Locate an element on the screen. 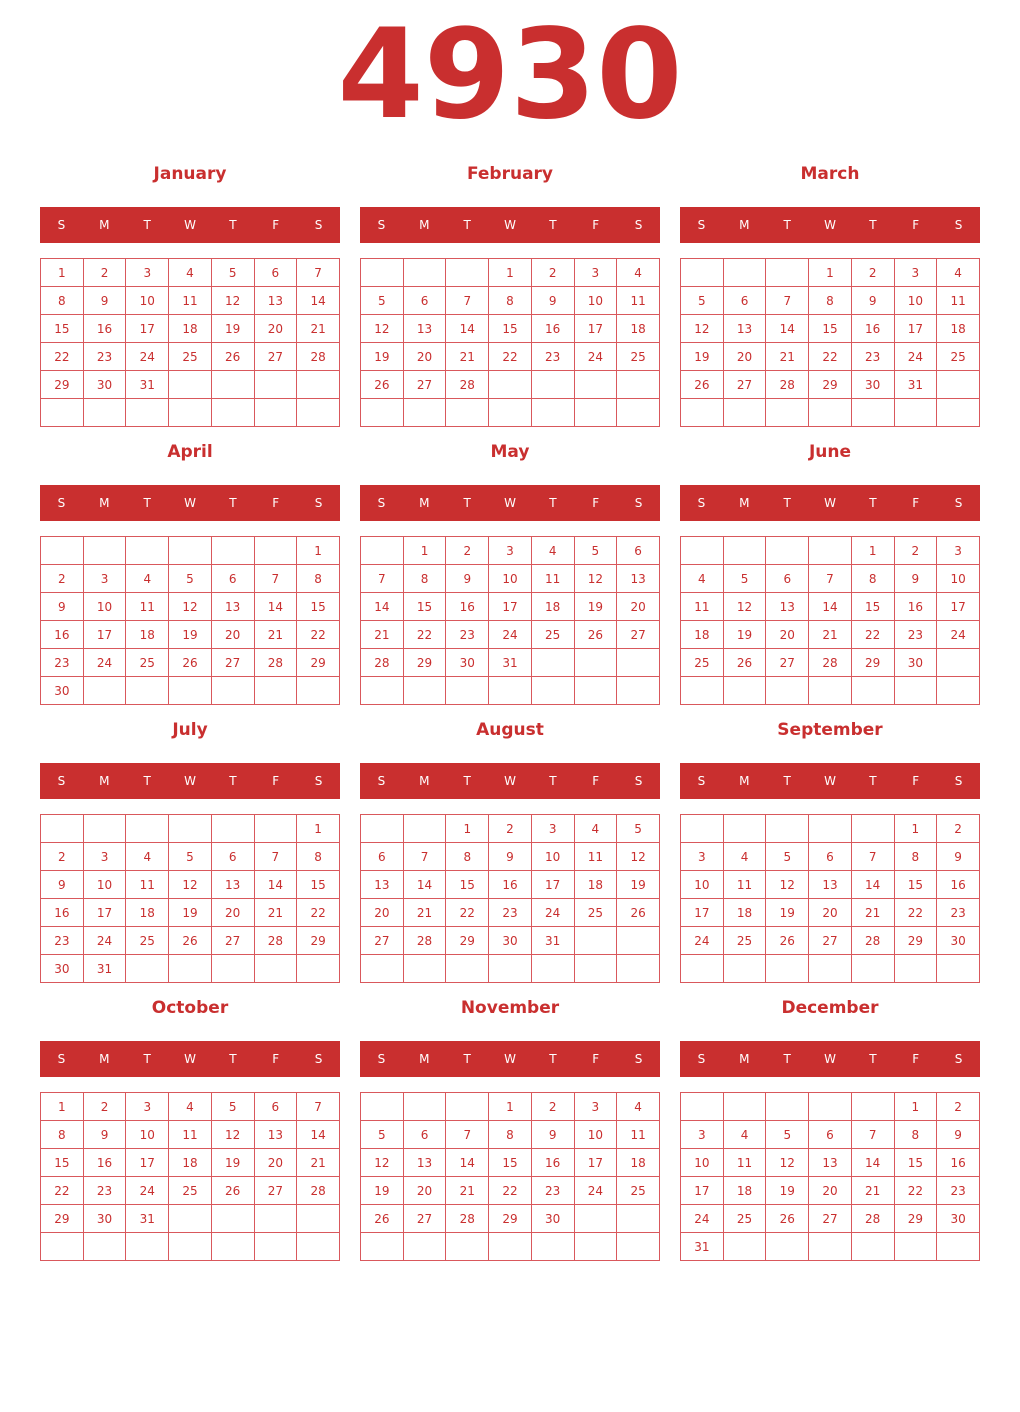 This screenshot has height=1412, width=1020. day-cell: 17 is located at coordinates (147, 328).